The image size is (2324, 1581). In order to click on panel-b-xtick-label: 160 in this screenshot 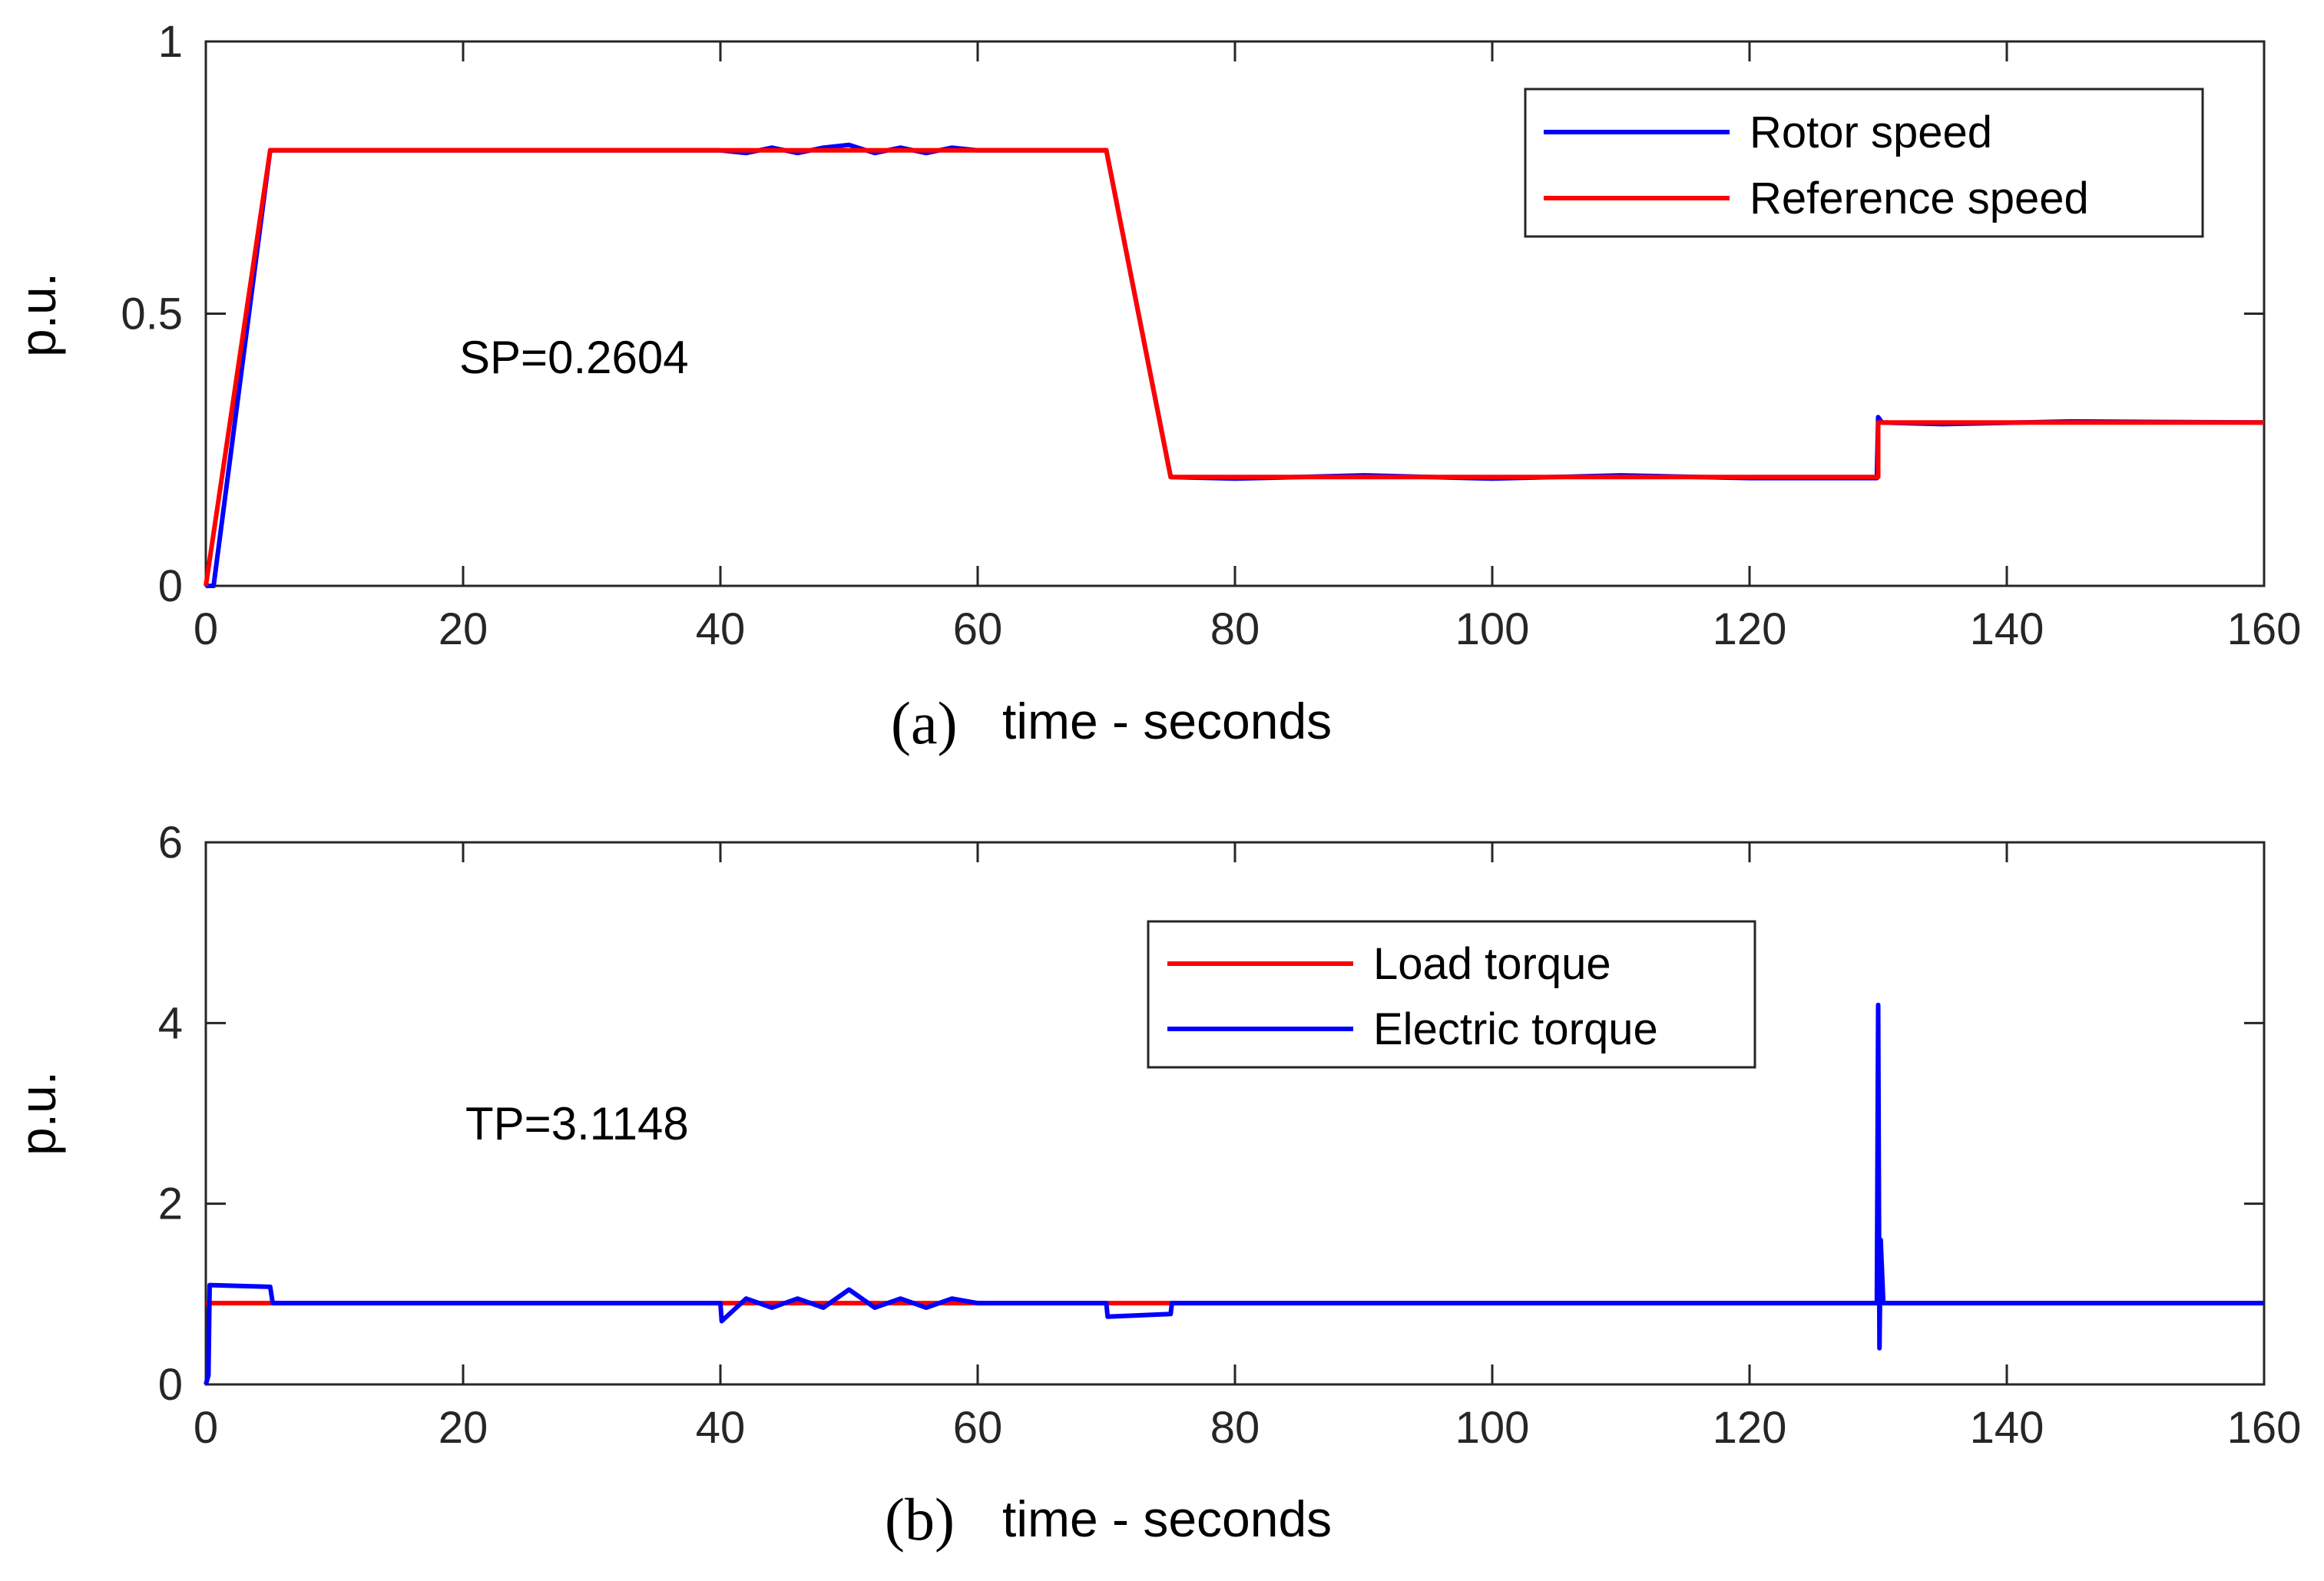, I will do `click(2264, 1428)`.